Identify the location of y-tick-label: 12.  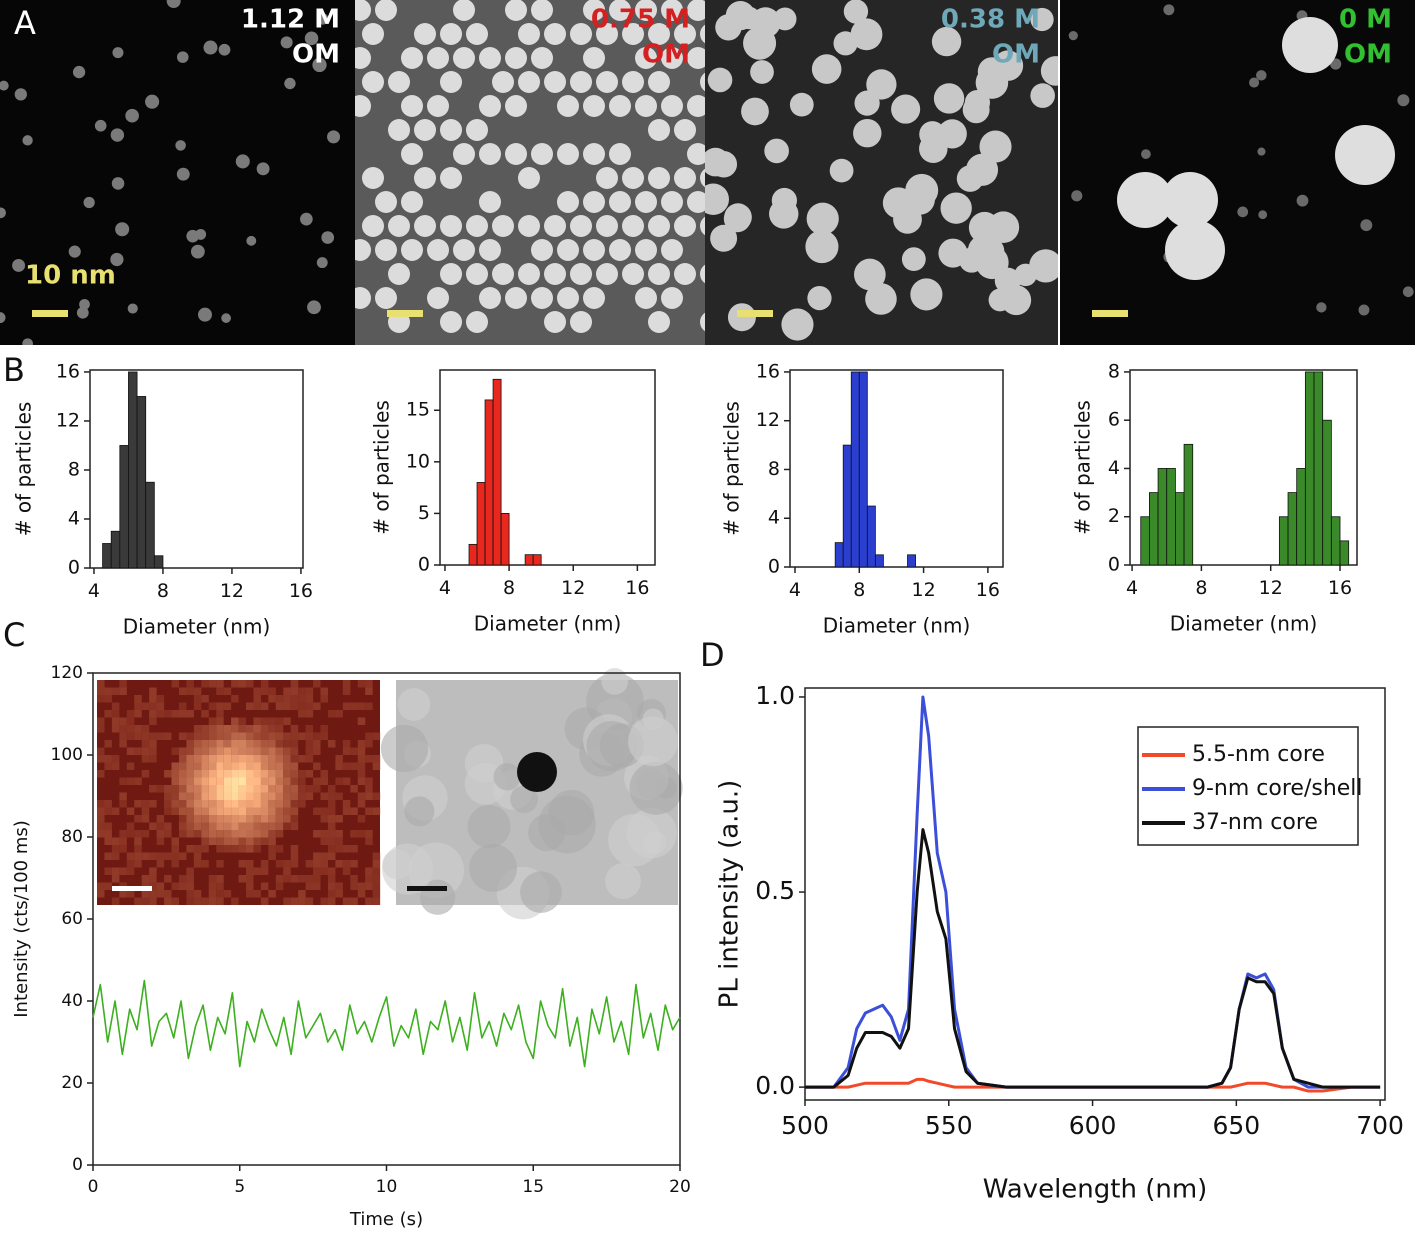
(68, 420).